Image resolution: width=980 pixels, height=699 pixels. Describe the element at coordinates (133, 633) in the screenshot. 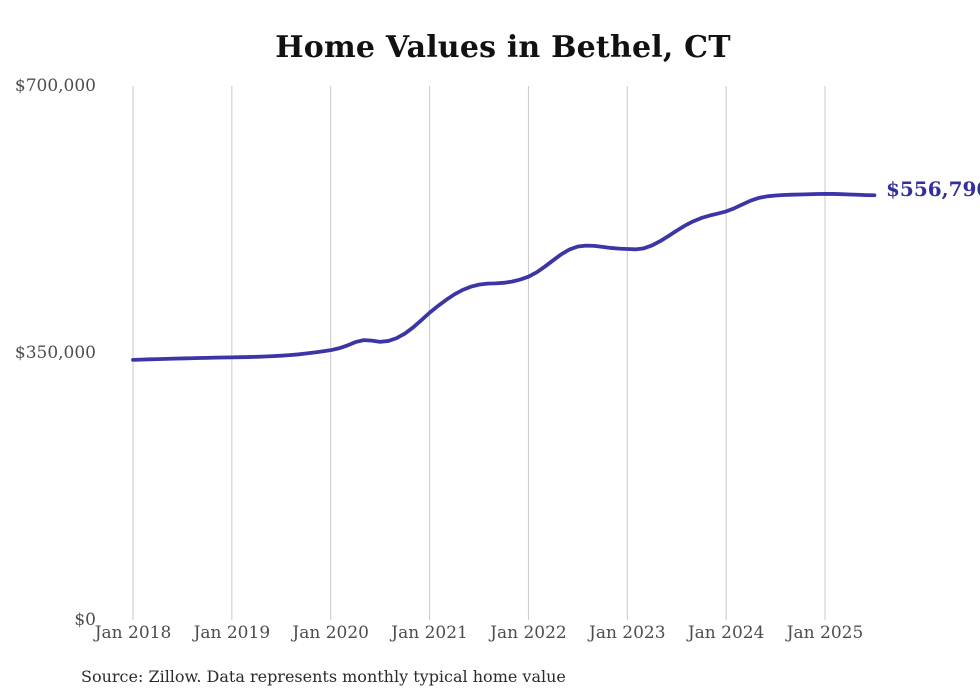

I see `x-axis-tick-label: Jan 2018` at that location.